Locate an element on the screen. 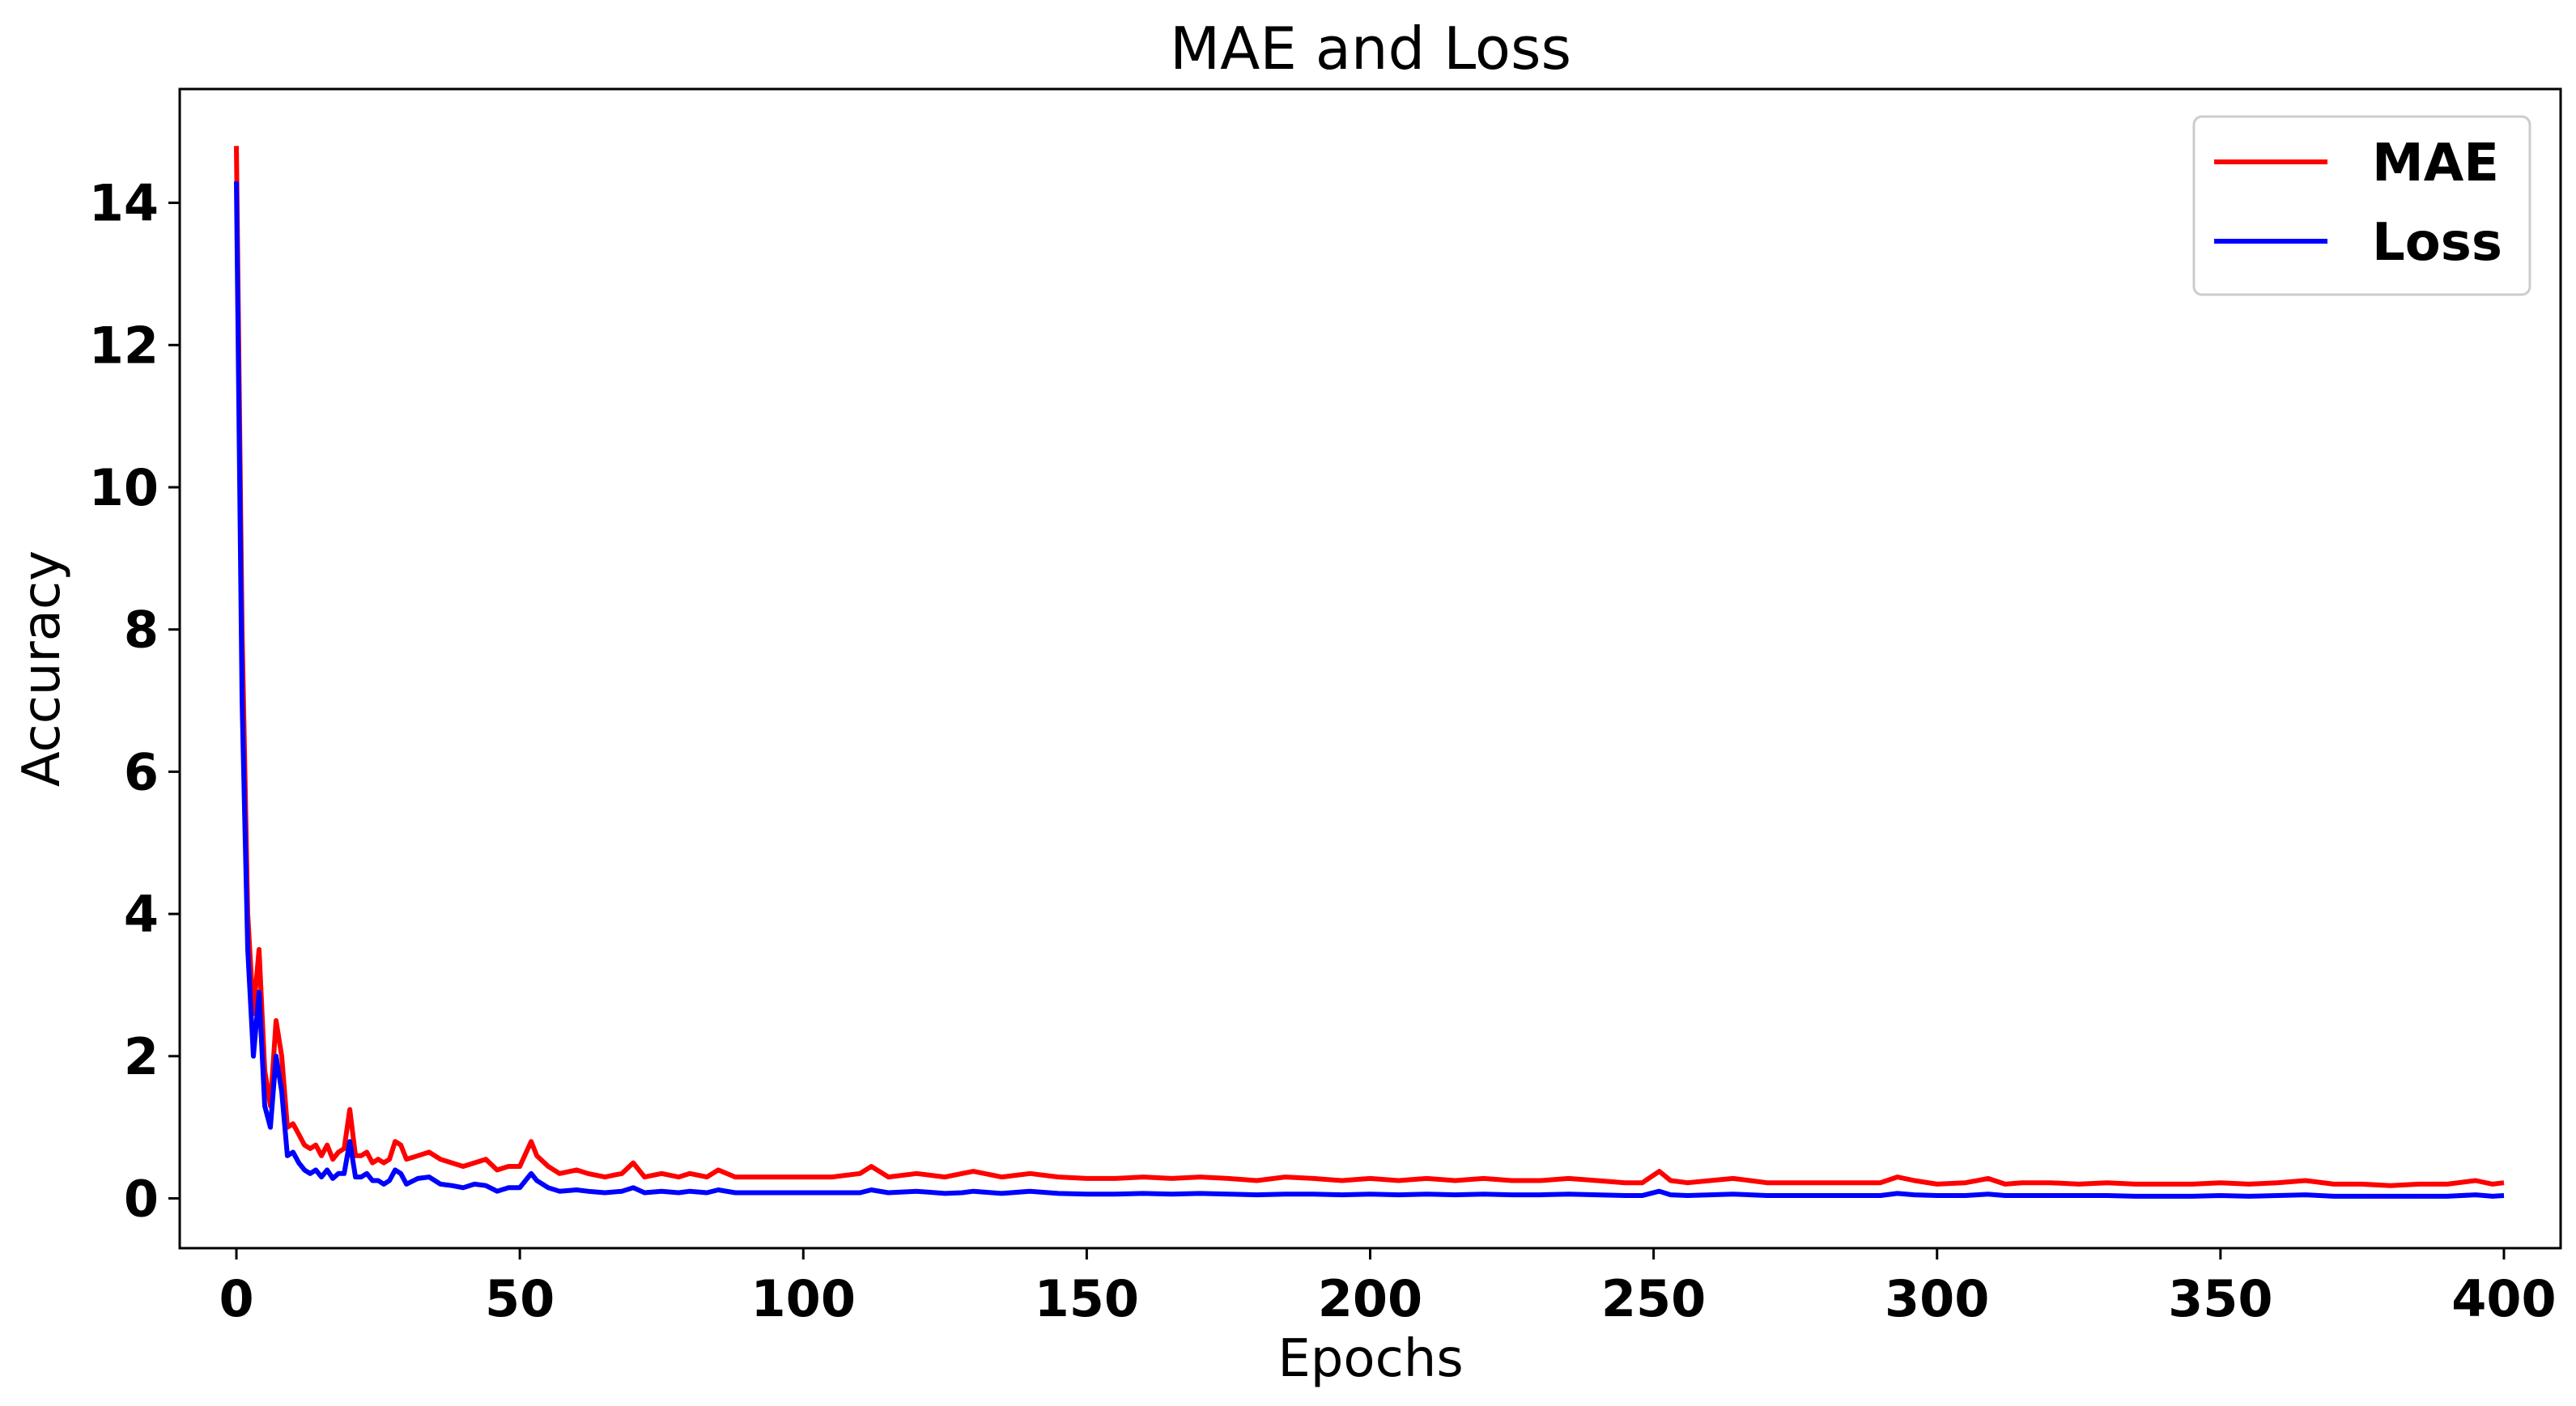  legend-label-loss: Loss is located at coordinates (2437, 243).